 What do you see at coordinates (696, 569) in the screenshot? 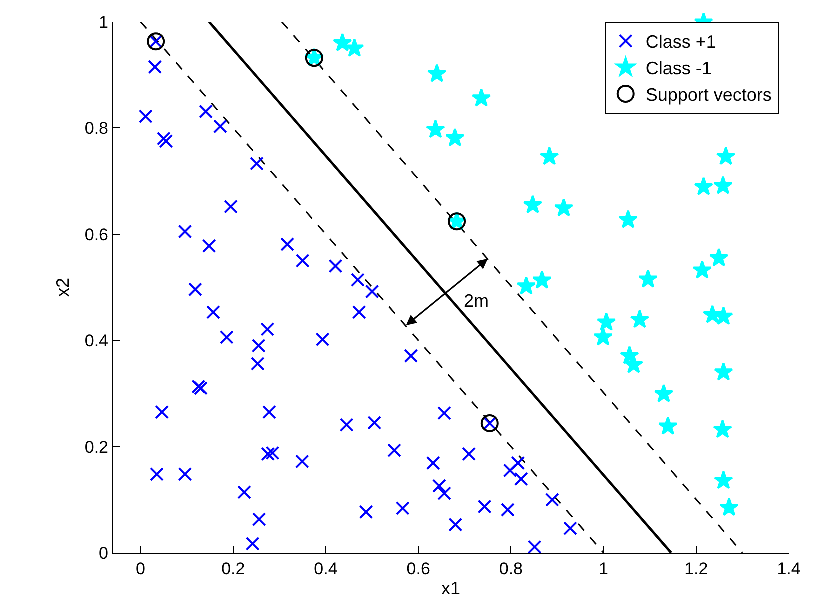
I see `x-tick-label: 1.2` at bounding box center [696, 569].